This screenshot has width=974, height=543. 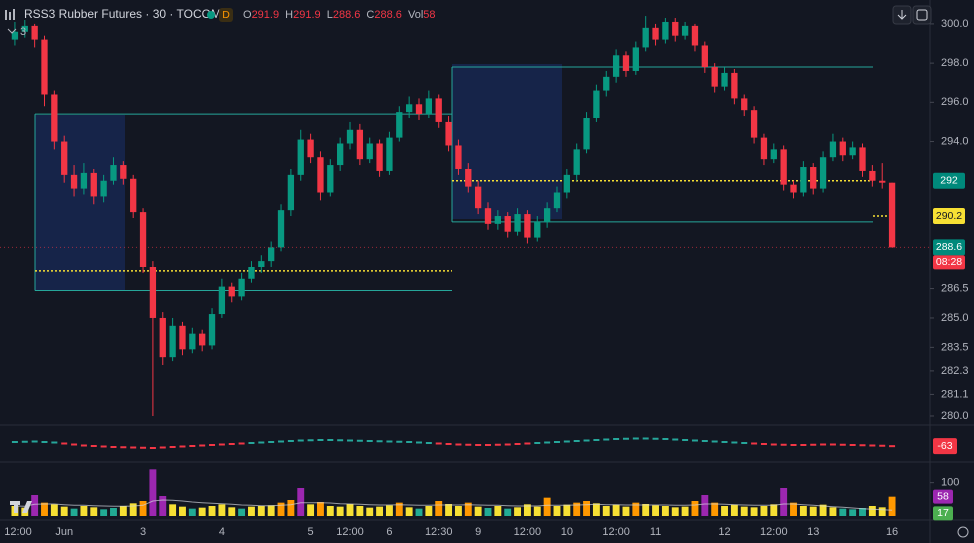 What do you see at coordinates (902, 15) in the screenshot?
I see `download-icon` at bounding box center [902, 15].